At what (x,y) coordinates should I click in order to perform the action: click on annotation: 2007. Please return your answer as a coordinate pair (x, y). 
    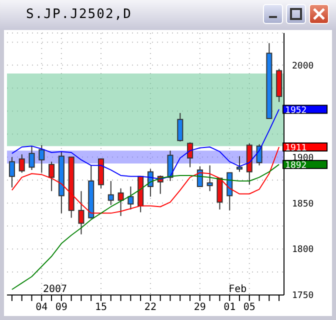
    Looking at the image, I should click on (55, 289).